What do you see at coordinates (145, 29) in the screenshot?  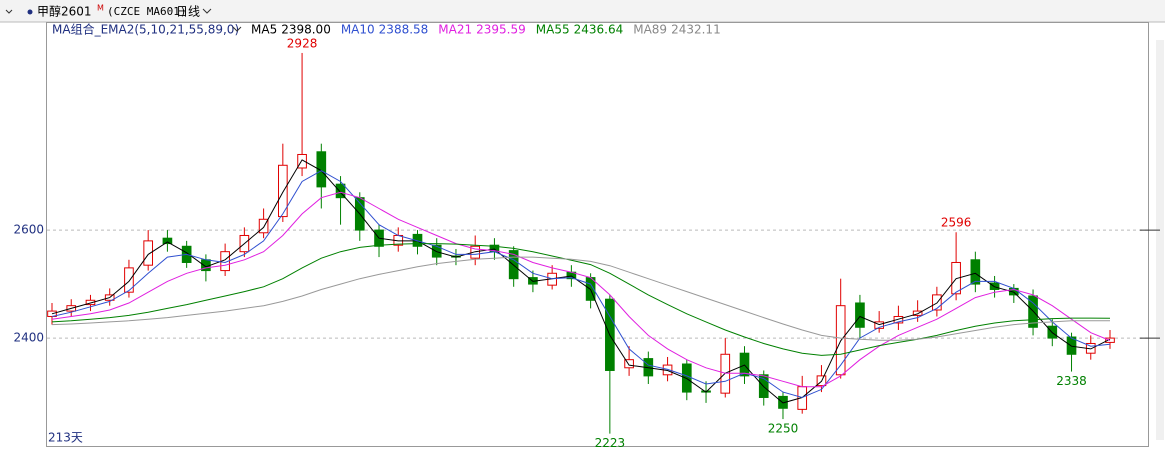 I see `indicator-name: MA组合_EMA2(5,10,21,55,89,0)` at bounding box center [145, 29].